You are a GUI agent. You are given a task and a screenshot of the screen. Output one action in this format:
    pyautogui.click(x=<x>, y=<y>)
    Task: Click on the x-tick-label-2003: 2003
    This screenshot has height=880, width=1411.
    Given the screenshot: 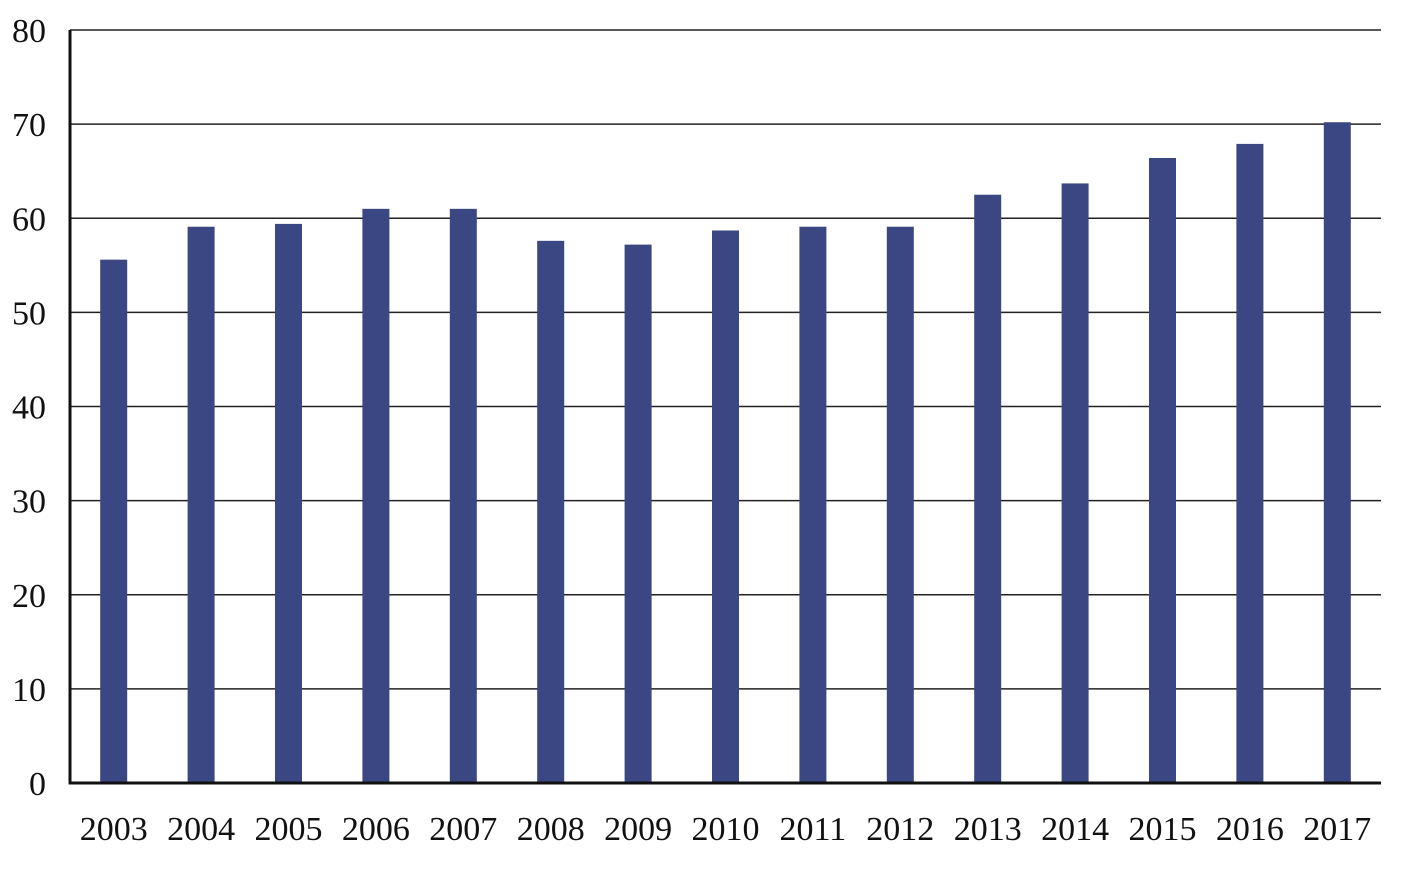 What is the action you would take?
    pyautogui.click(x=114, y=829)
    